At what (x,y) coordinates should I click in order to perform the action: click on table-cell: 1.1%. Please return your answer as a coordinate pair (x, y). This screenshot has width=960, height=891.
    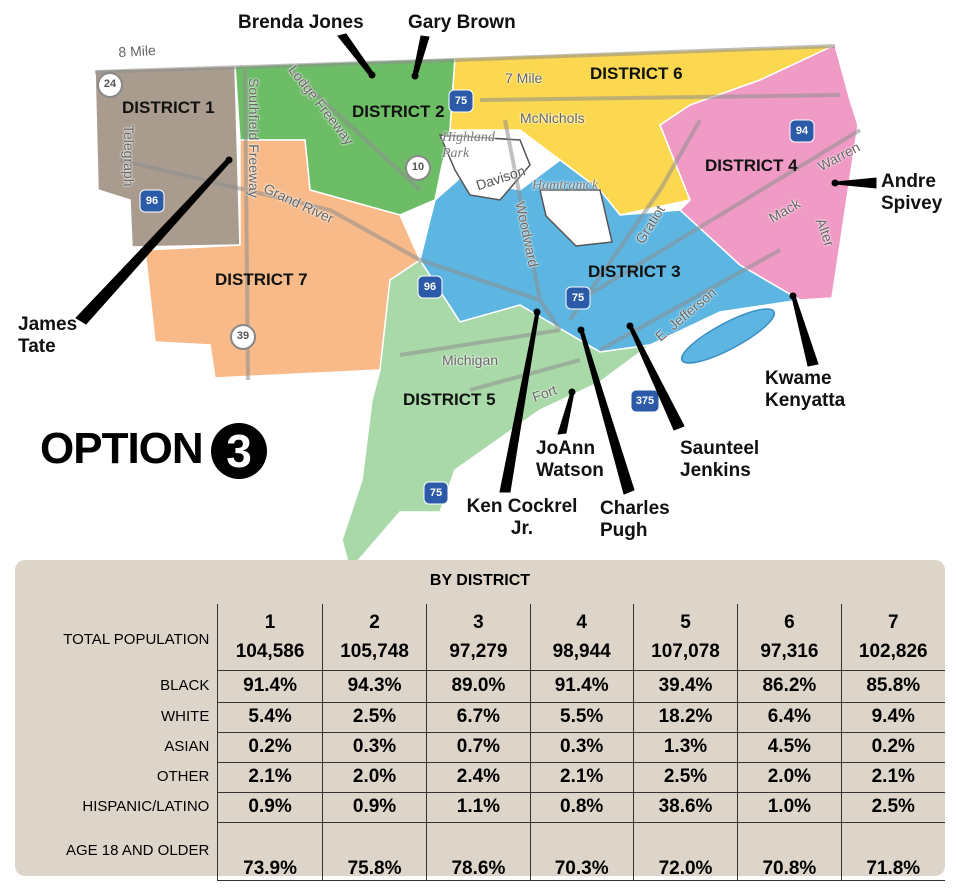
    Looking at the image, I should click on (478, 807).